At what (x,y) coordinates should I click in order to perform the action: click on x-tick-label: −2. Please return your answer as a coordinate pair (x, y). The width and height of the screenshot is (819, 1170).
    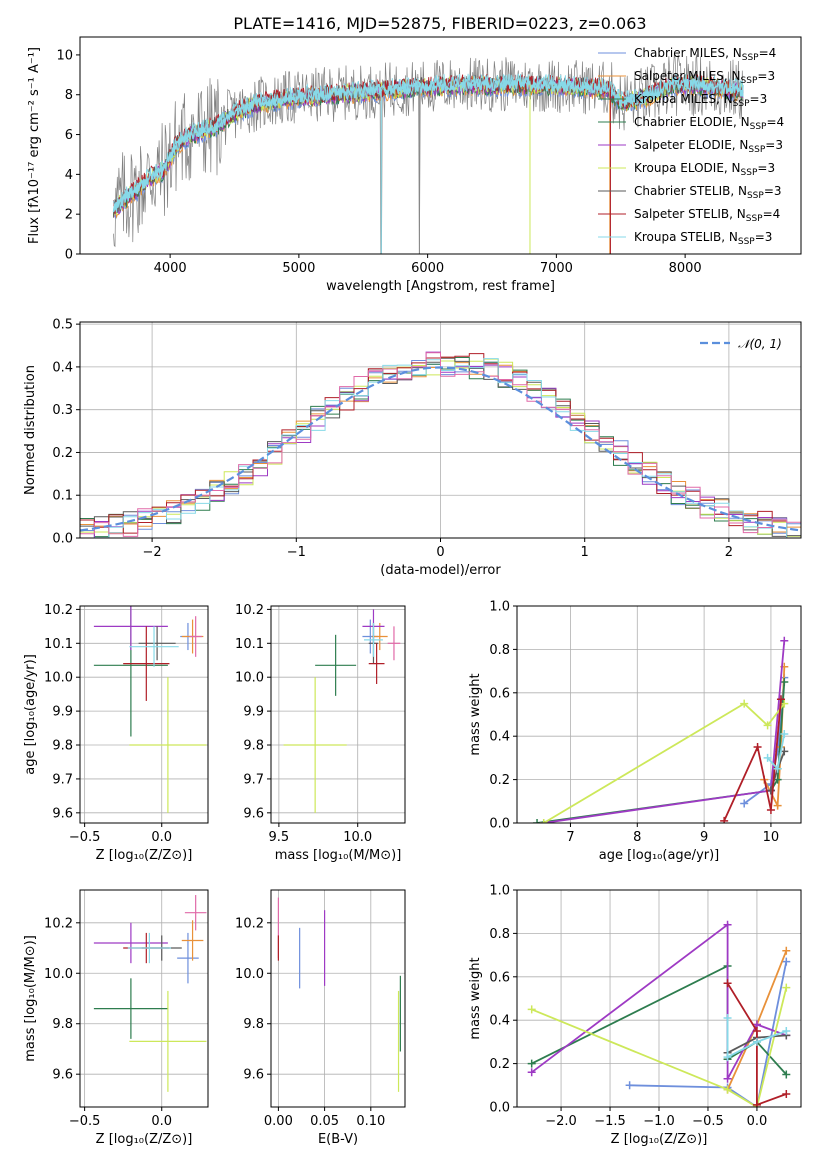
    Looking at the image, I should click on (152, 552).